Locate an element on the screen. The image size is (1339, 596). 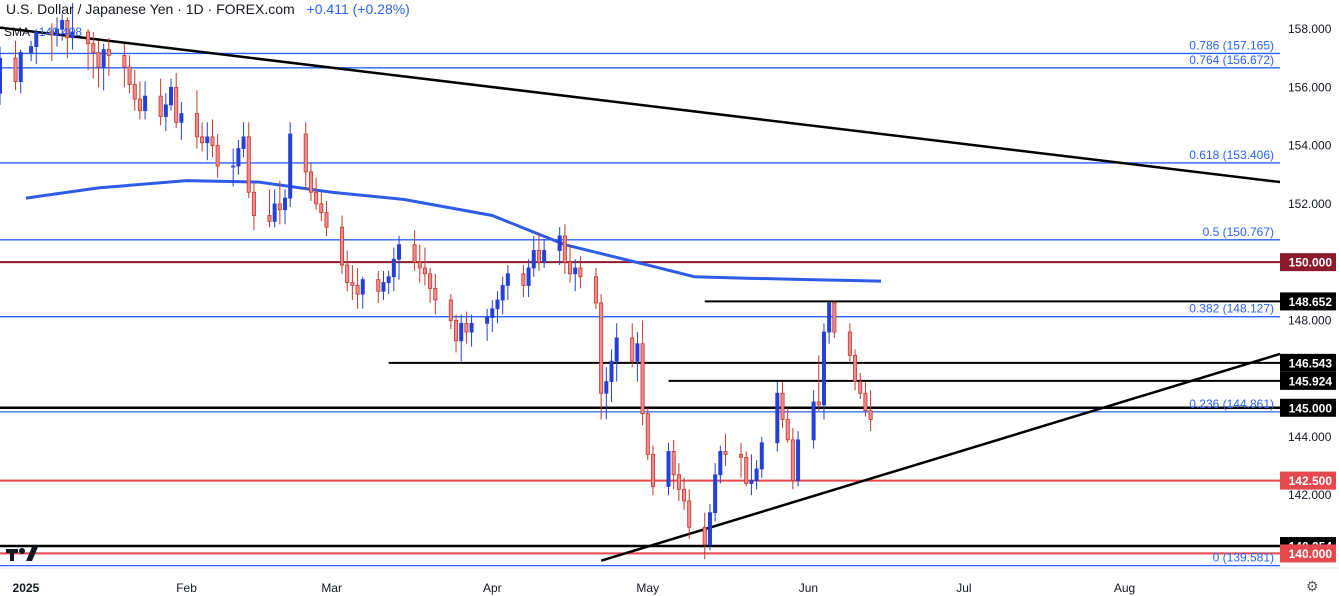
tradingview-logo-icon is located at coordinates (23, 555).